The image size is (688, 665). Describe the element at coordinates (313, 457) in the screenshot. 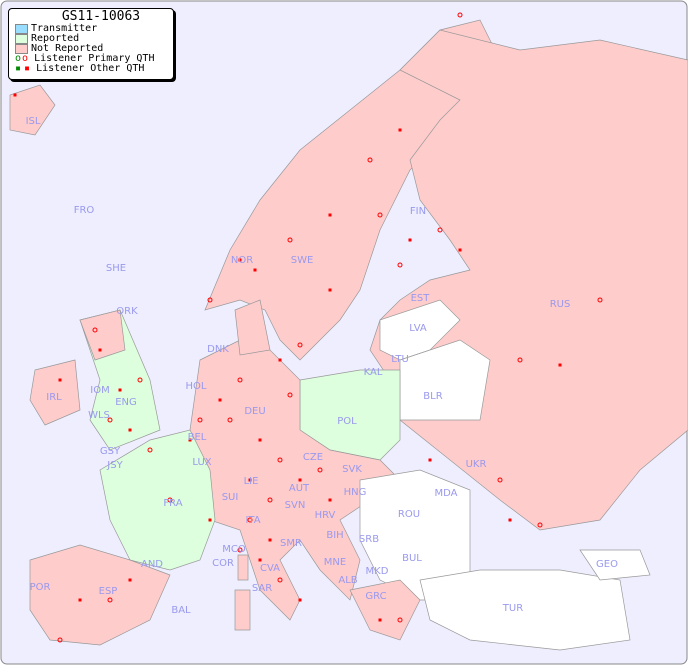

I see `country-label-cze: CZE` at that location.